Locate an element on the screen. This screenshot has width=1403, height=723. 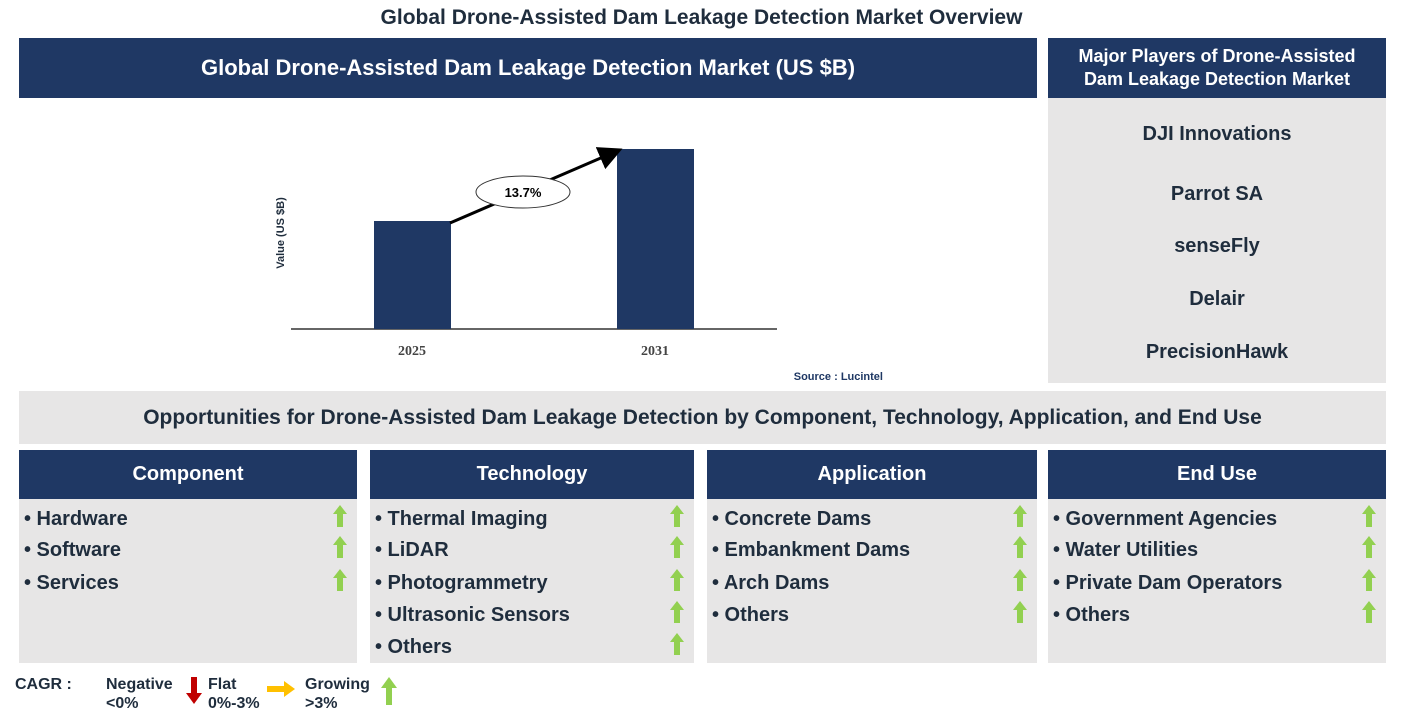
segment-item: • Software is located at coordinates (73, 550).